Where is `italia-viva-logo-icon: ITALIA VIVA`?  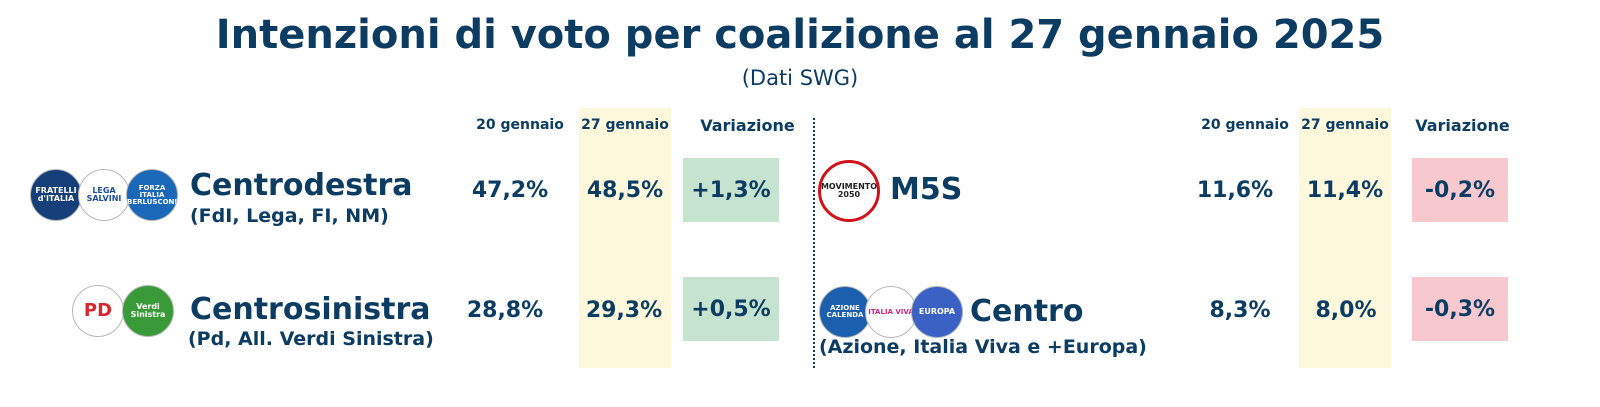 italia-viva-logo-icon: ITALIA VIVA is located at coordinates (891, 312).